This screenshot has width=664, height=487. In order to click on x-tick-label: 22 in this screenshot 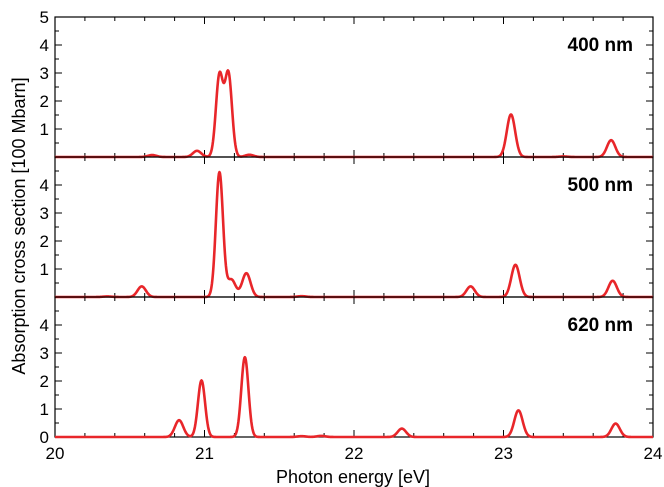, I will do `click(354, 453)`.